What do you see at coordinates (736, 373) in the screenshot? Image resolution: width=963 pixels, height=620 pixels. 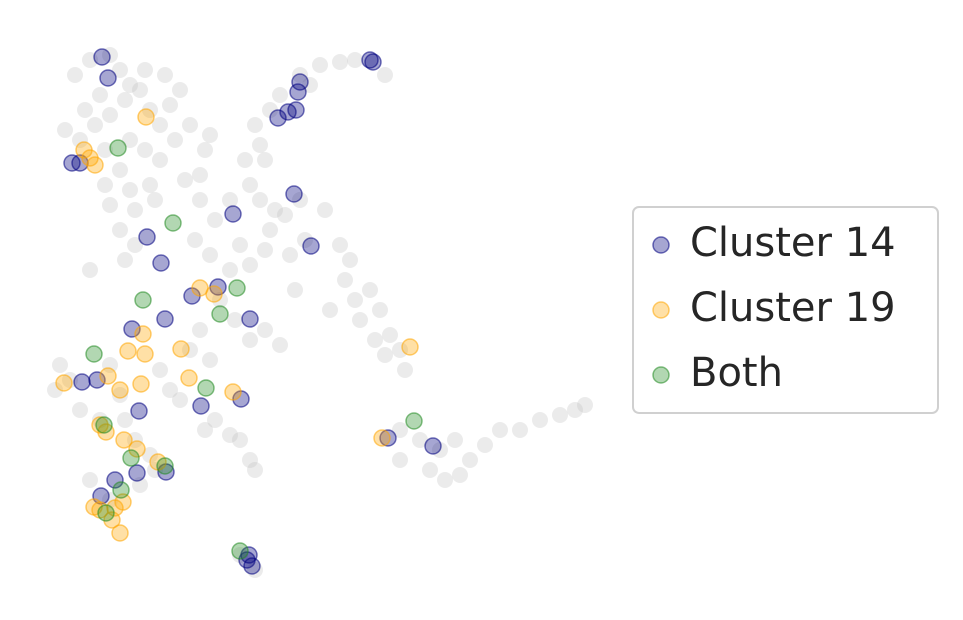 I see `legend-label: Both` at bounding box center [736, 373].